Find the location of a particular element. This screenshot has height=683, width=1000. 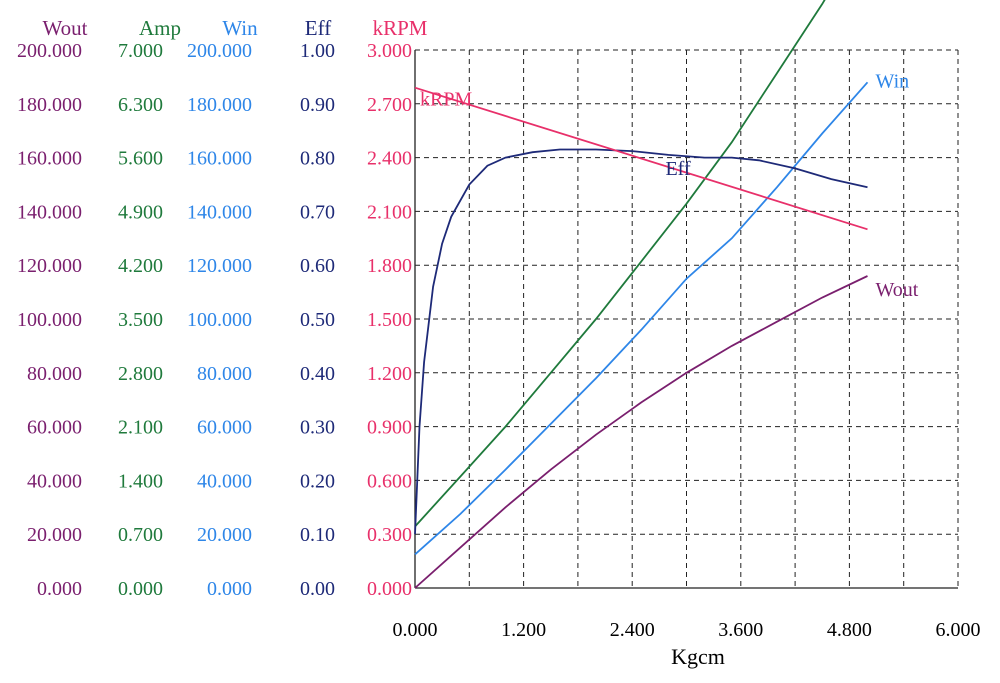

y-tick-label-eff: 0.30 is located at coordinates (317, 428).